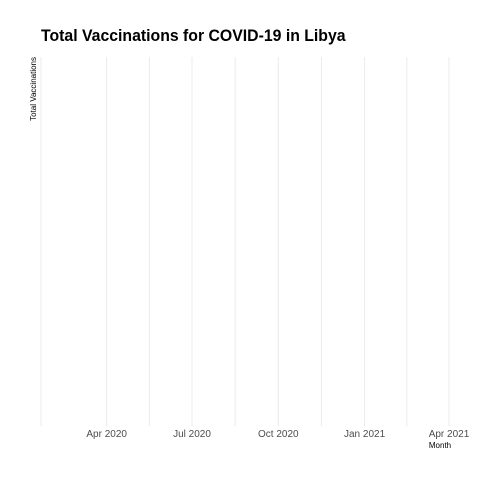 The width and height of the screenshot is (480, 480). What do you see at coordinates (106, 434) in the screenshot?
I see `x-tick-label: Apr 2020` at bounding box center [106, 434].